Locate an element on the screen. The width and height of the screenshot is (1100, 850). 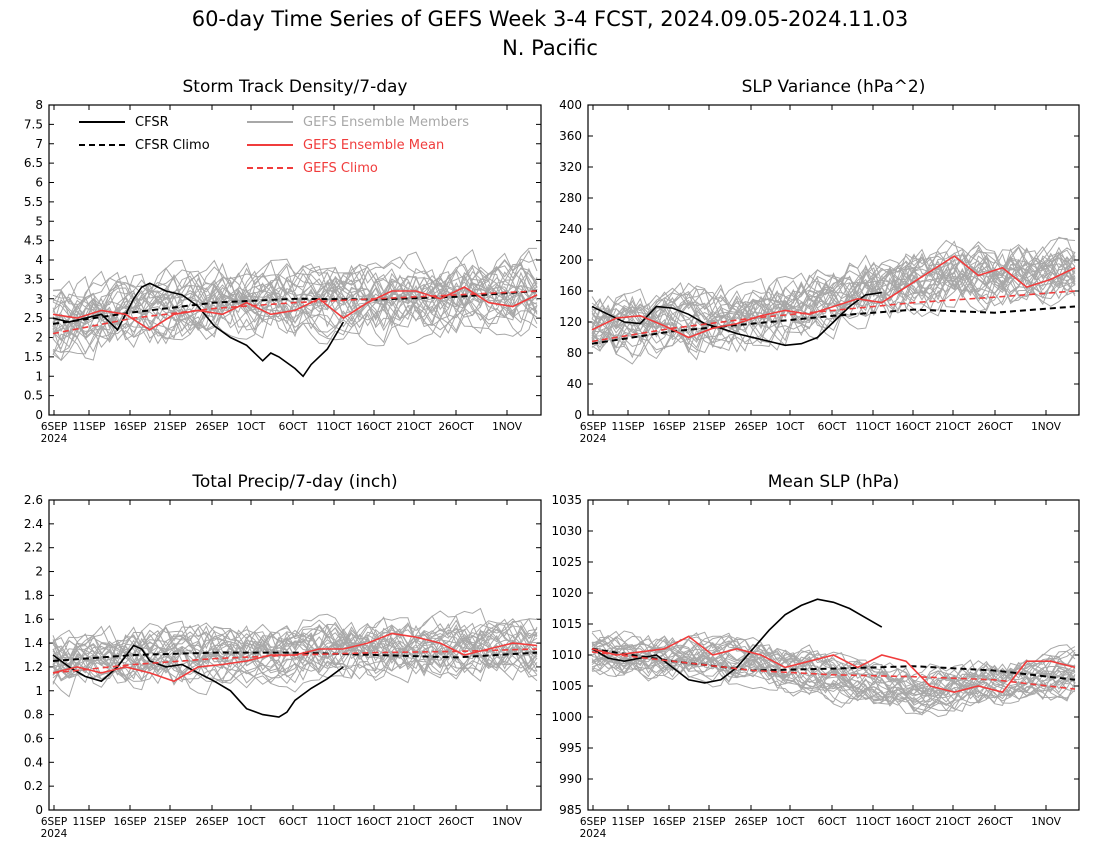
y-tick-label: 1.4 is located at coordinates (33, 643).